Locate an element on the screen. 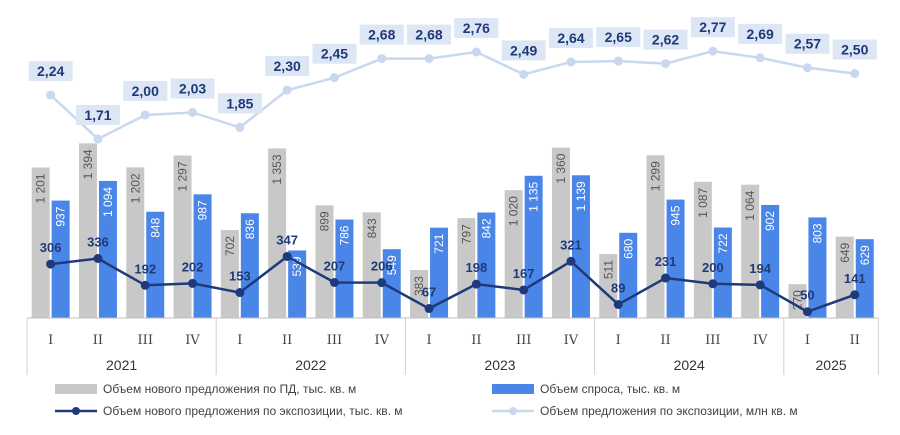 The image size is (900, 435). new-exposure-label: 347 is located at coordinates (287, 239).